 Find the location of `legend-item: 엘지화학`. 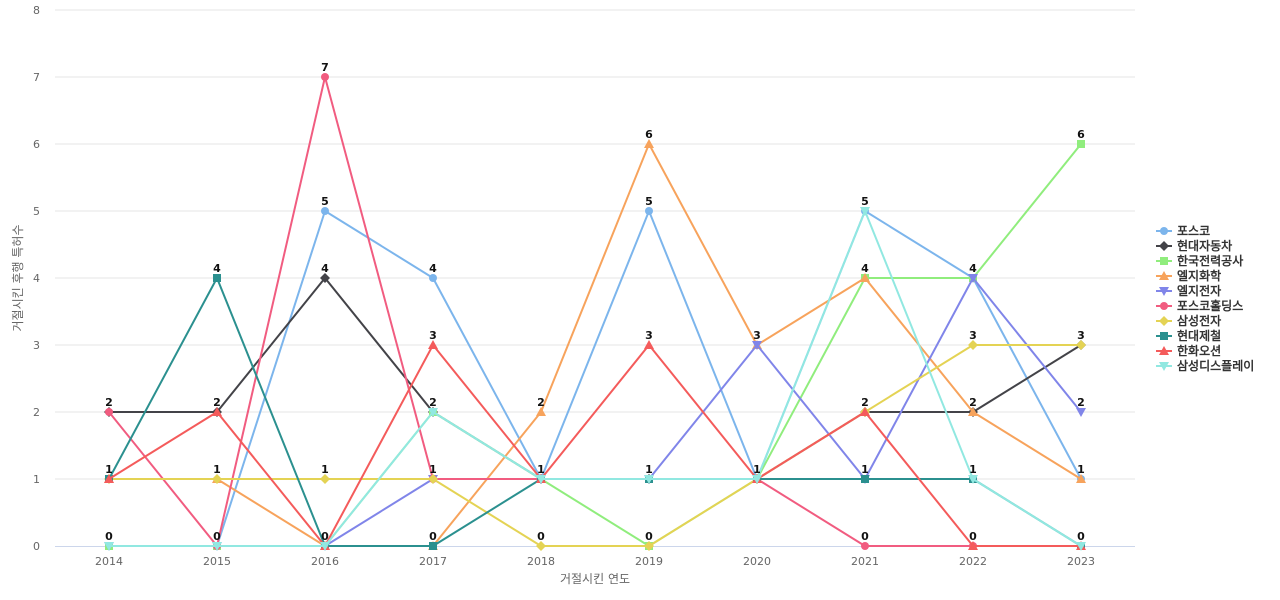

legend-item: 엘지화학 is located at coordinates (1188, 275).